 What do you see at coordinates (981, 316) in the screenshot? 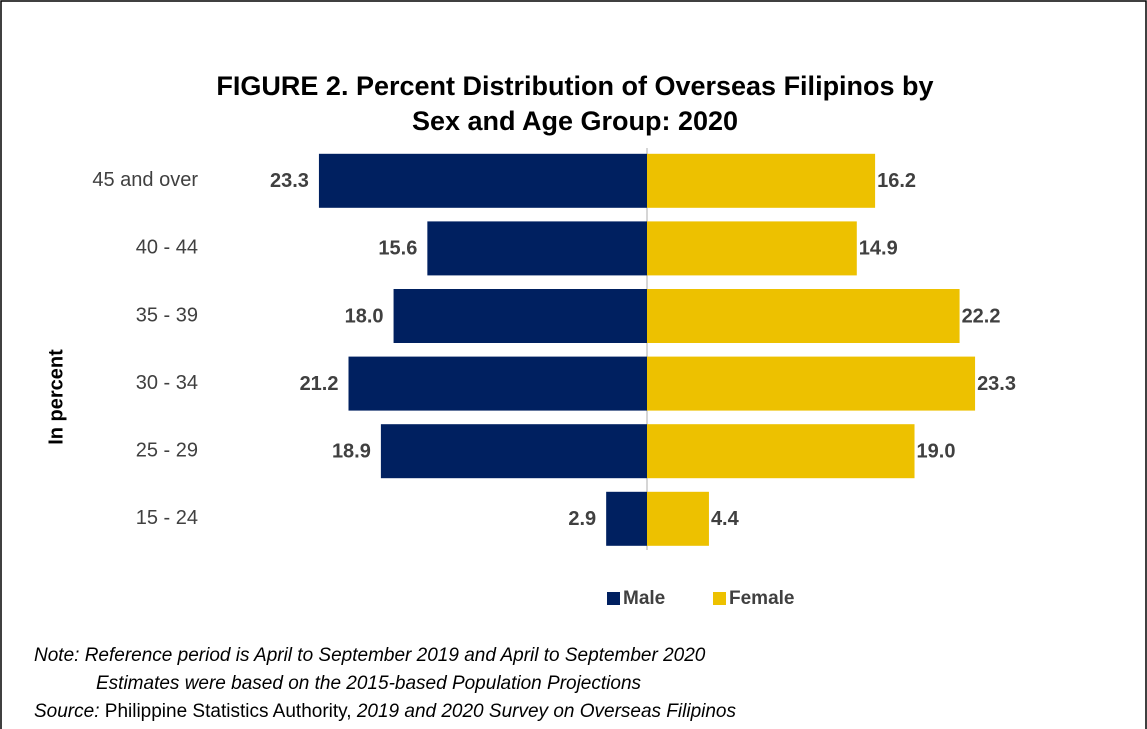
I see `value-label: 22.2` at bounding box center [981, 316].